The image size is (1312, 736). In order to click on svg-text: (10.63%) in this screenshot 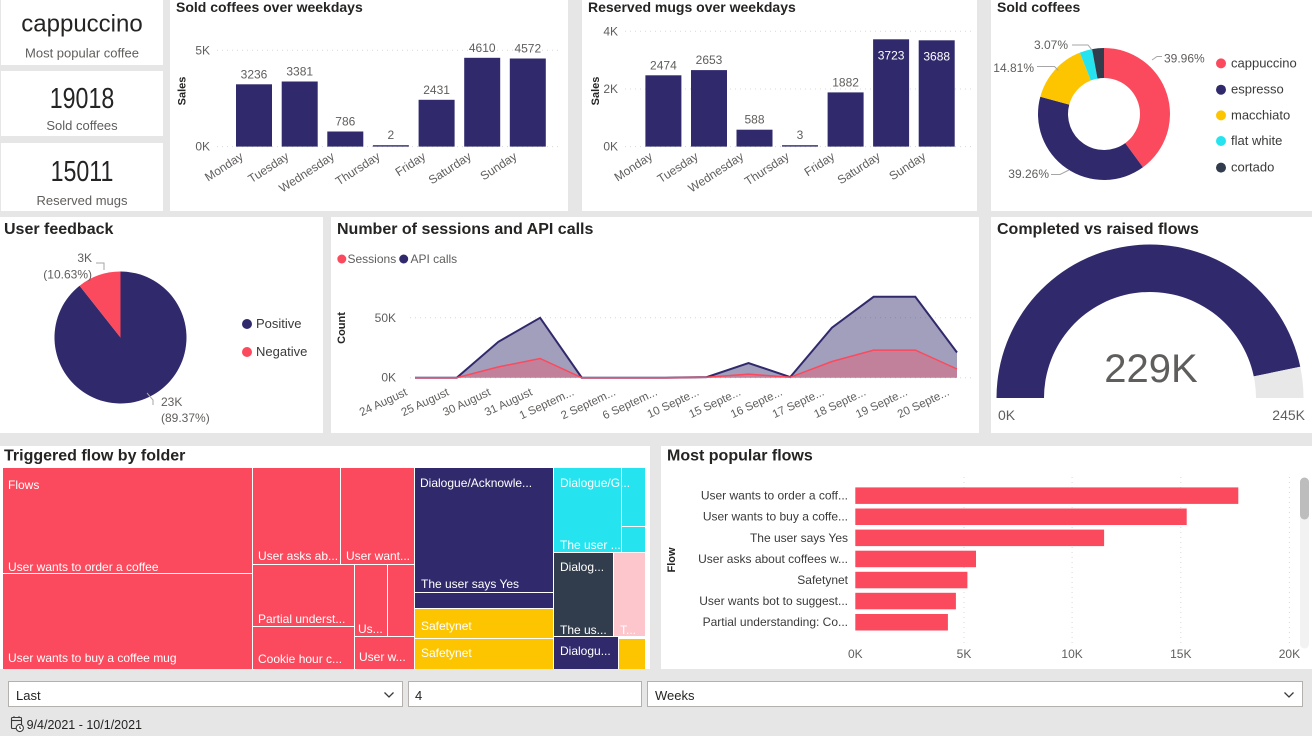, I will do `click(67, 275)`.